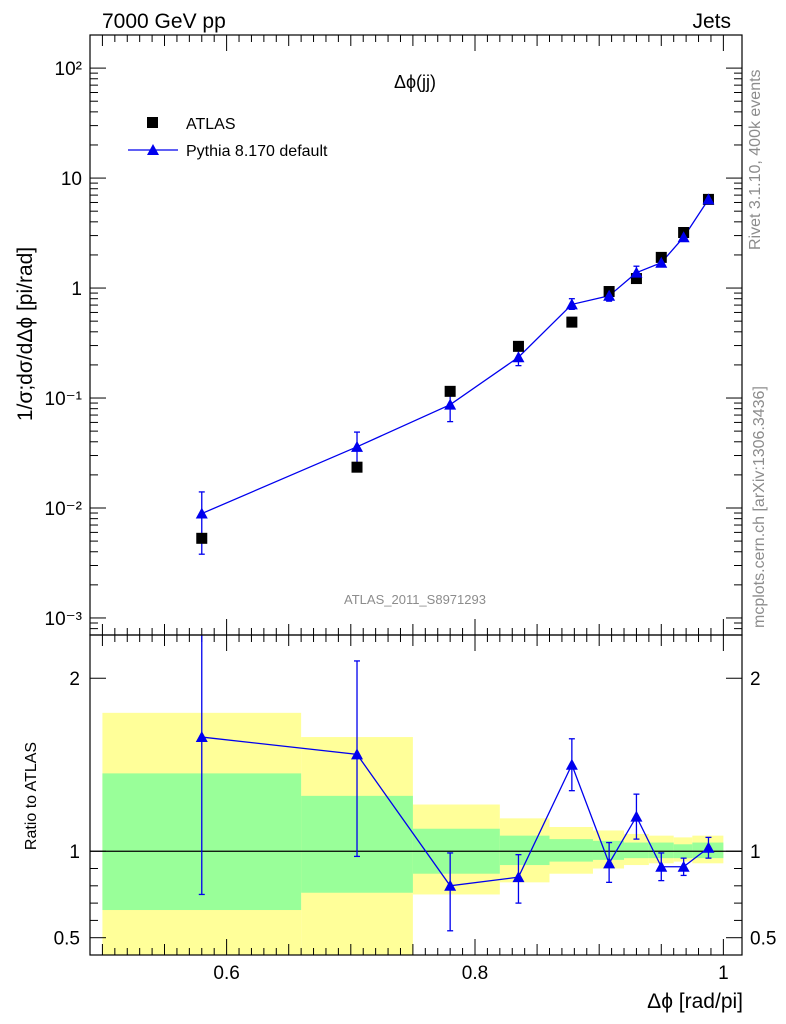 The height and width of the screenshot is (1024, 786). I want to click on header-right-label: Jets, so click(711, 21).